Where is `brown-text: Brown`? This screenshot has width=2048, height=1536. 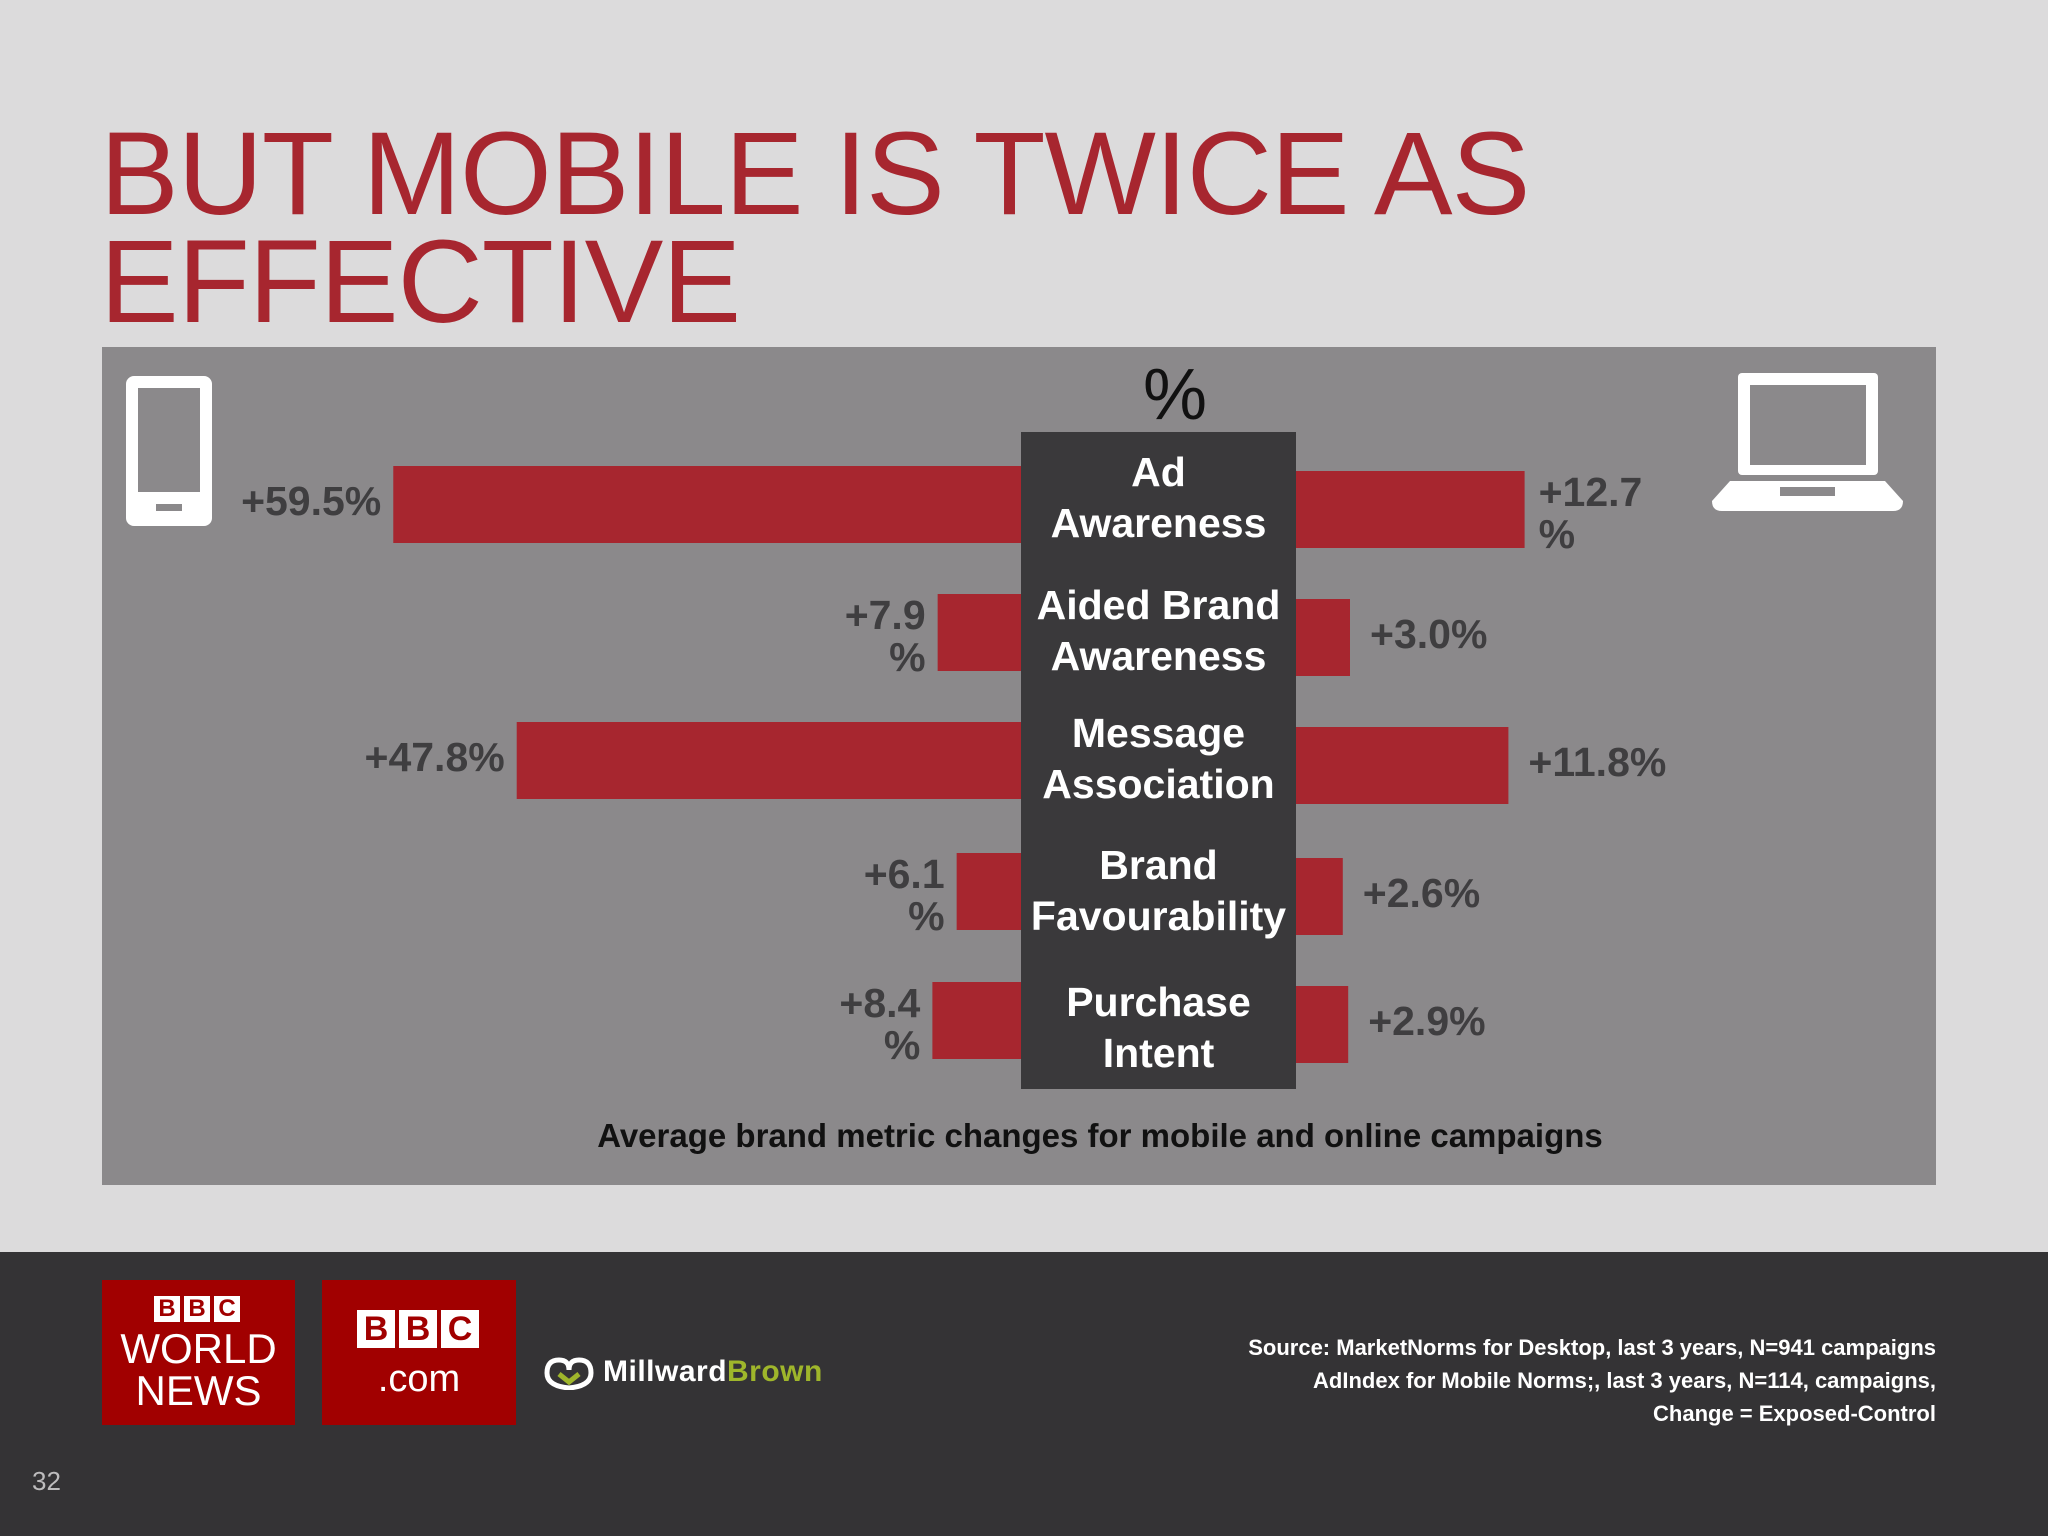
brown-text: Brown is located at coordinates (775, 1371).